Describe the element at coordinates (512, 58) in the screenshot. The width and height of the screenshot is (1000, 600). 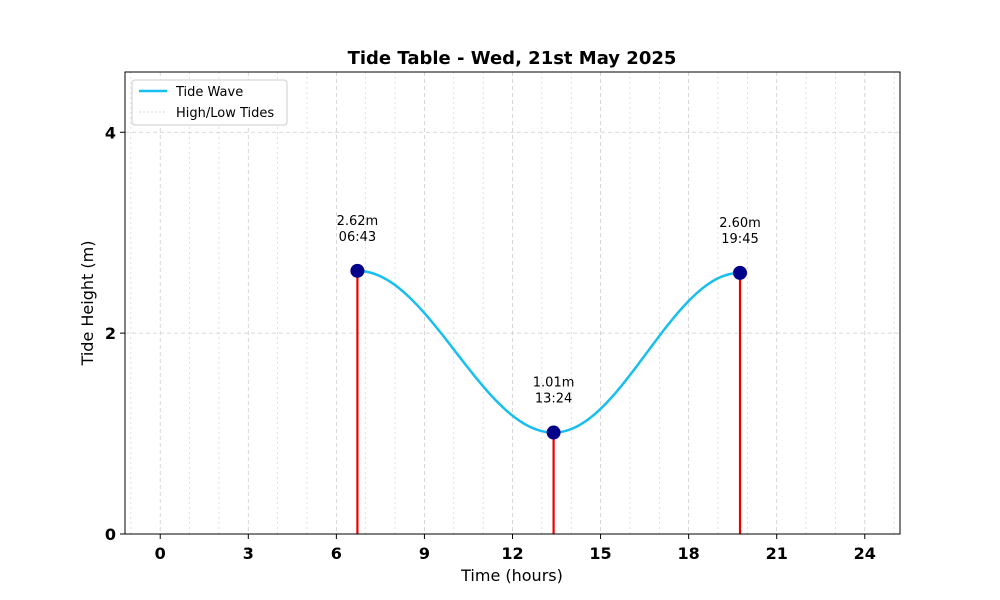
I see `chart-title: Tide Table - Wed, 21st May 2025` at that location.